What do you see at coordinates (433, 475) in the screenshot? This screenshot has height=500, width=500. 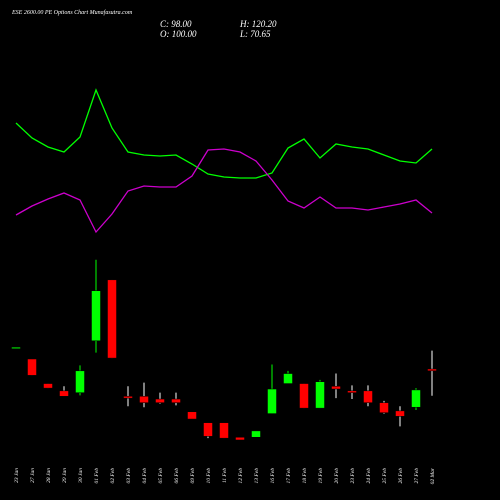 I see `x-tick-label: 02 Mar` at bounding box center [433, 475].